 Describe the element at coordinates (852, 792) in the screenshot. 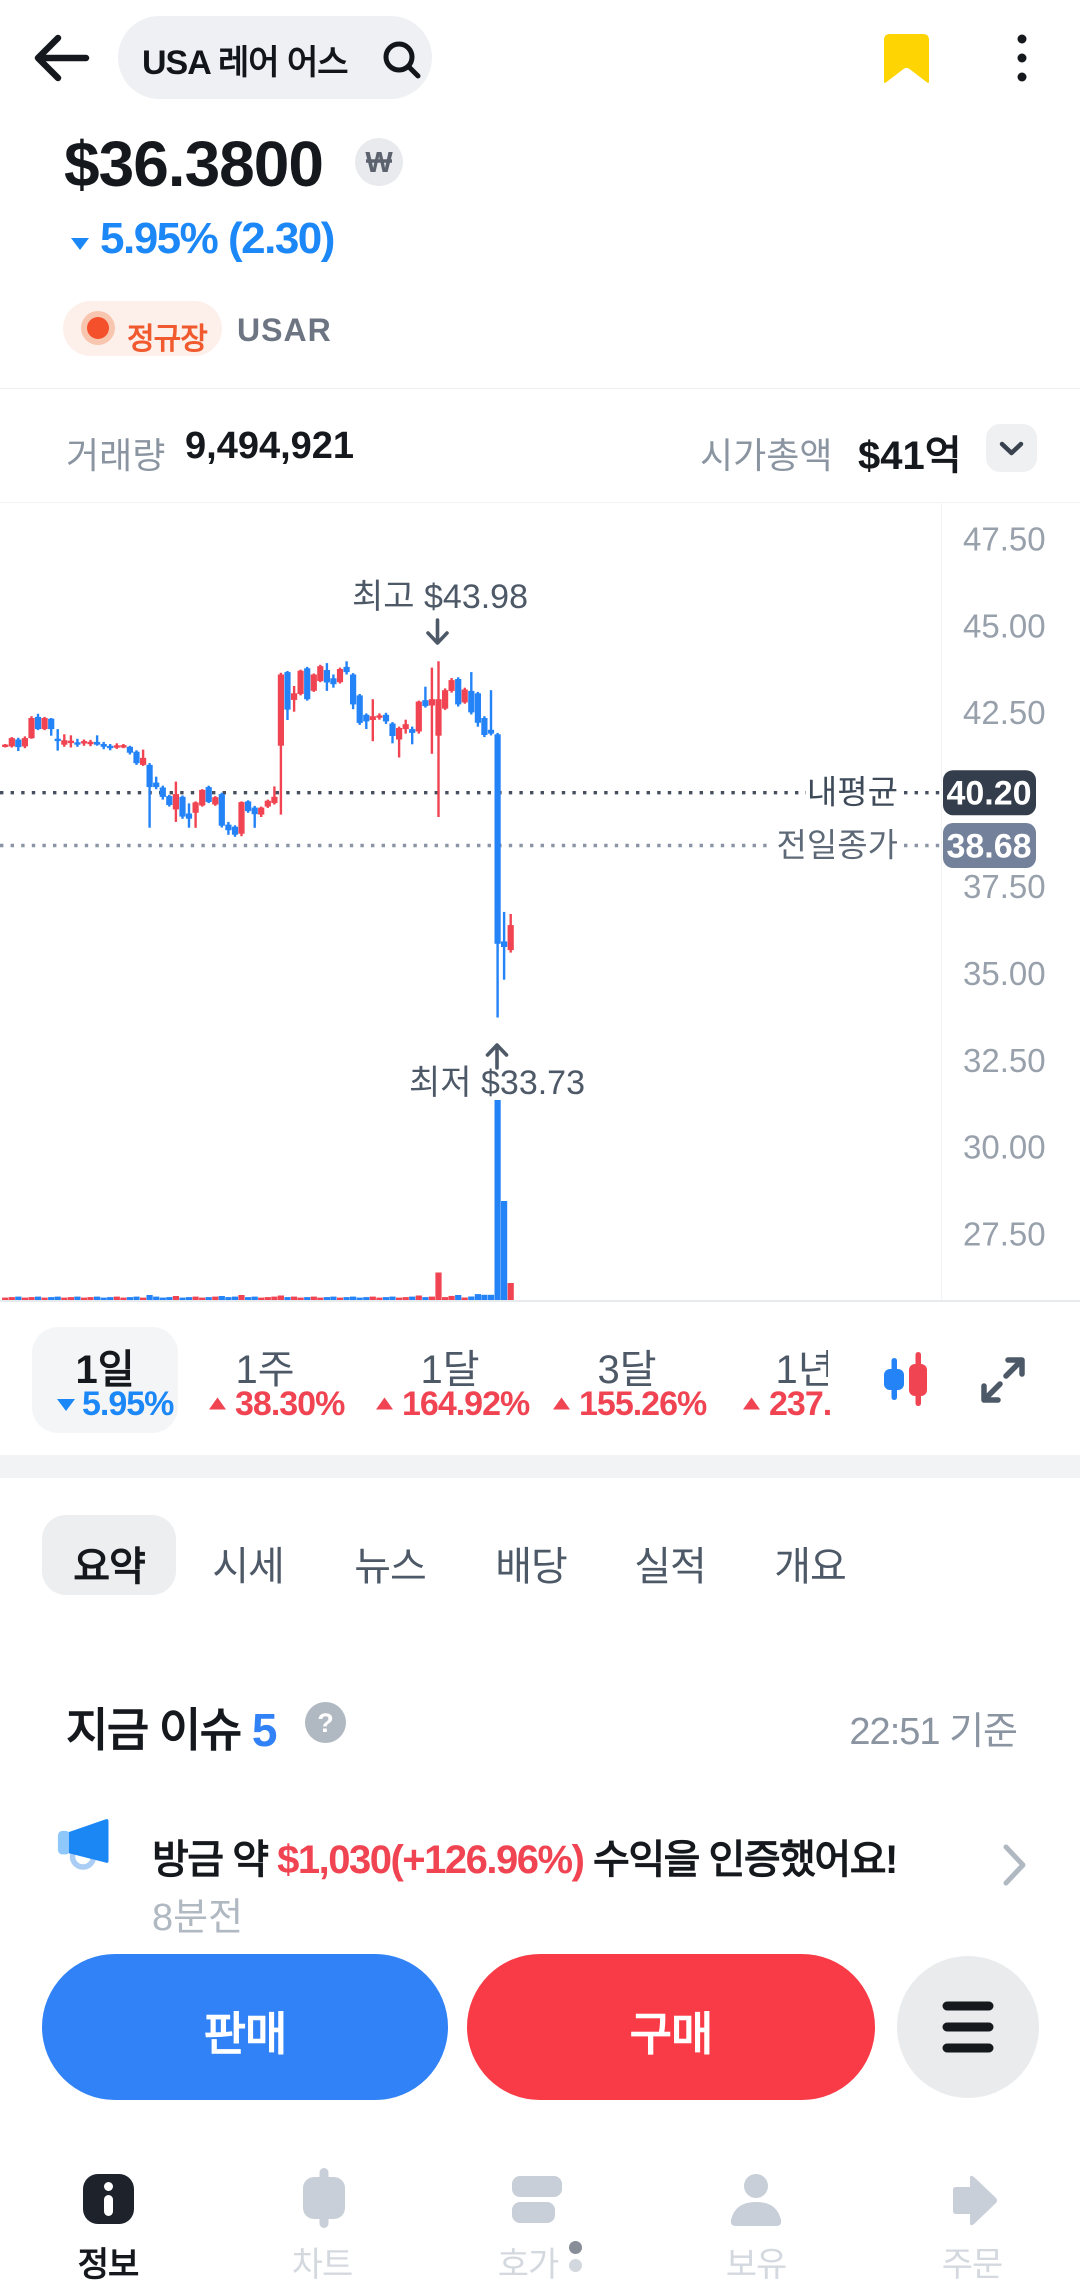

I see `svg-text: 내평균` at that location.